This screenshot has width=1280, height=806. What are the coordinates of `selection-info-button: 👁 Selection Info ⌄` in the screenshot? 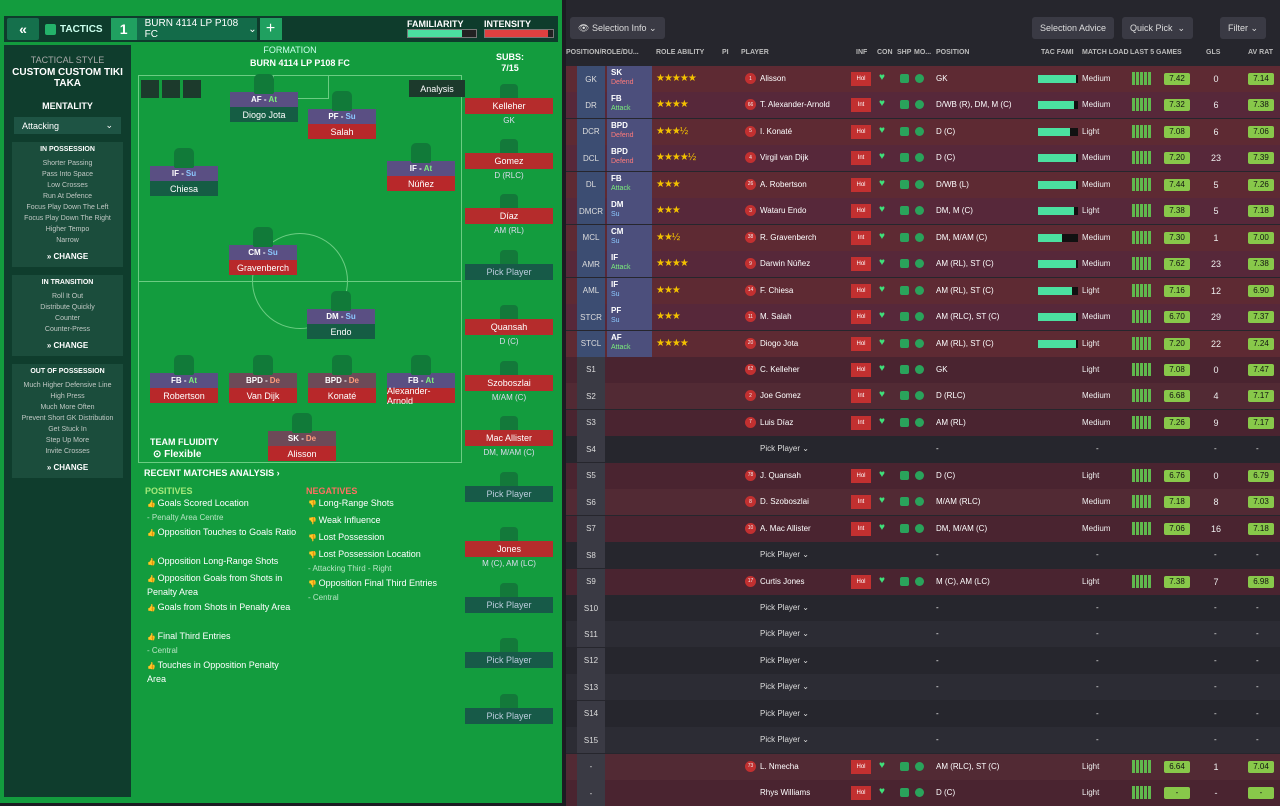 It's located at (617, 28).